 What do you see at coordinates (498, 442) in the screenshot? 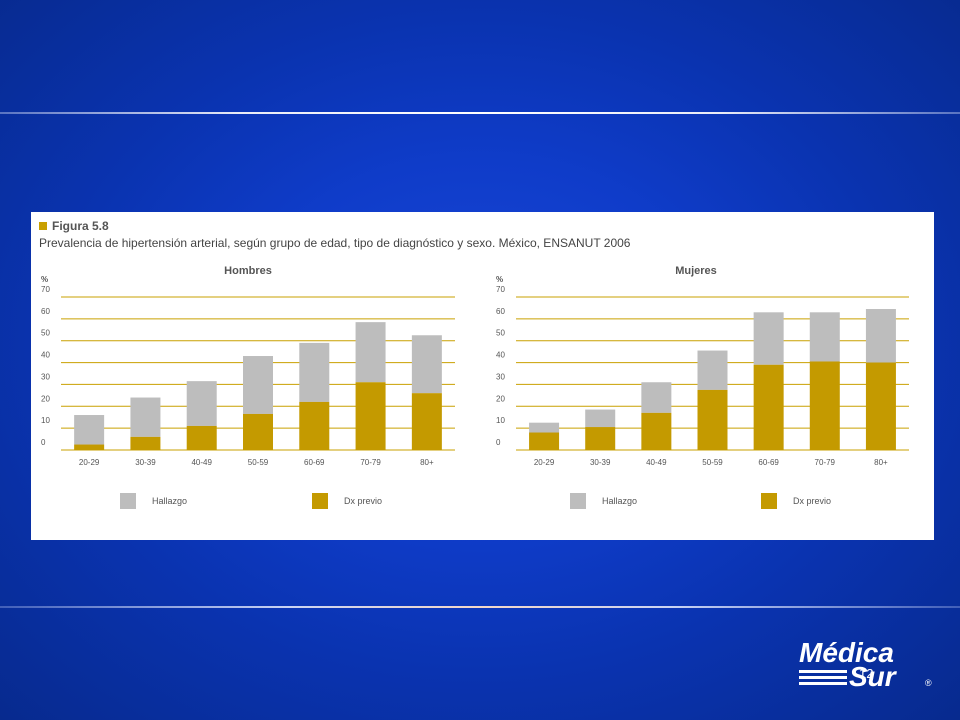
I see `mujeres-y-tick-label: 0` at bounding box center [498, 442].